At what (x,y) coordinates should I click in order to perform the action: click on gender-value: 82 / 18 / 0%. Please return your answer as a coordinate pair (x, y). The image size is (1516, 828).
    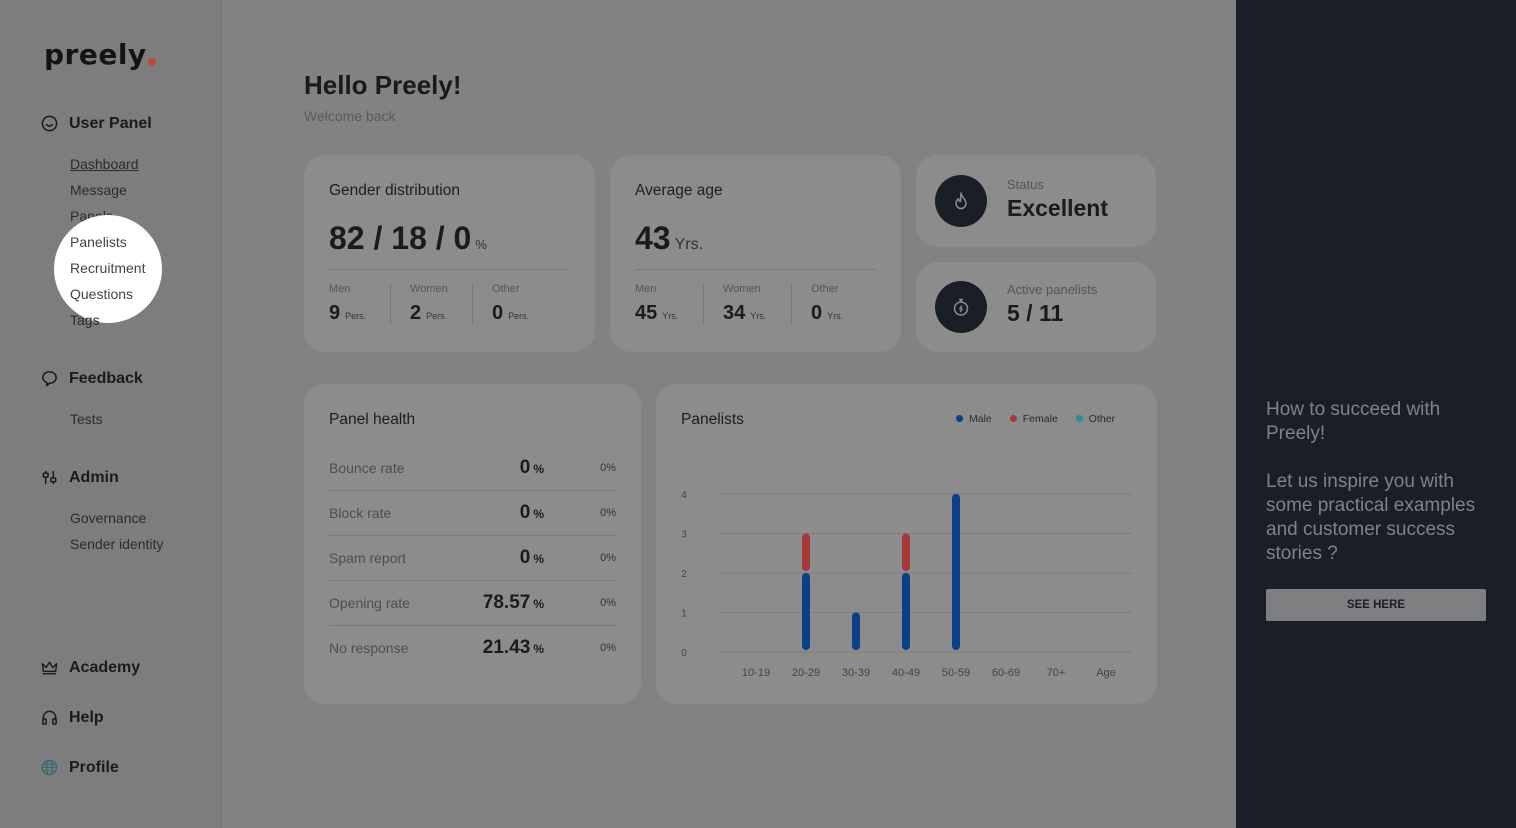
    Looking at the image, I should click on (408, 238).